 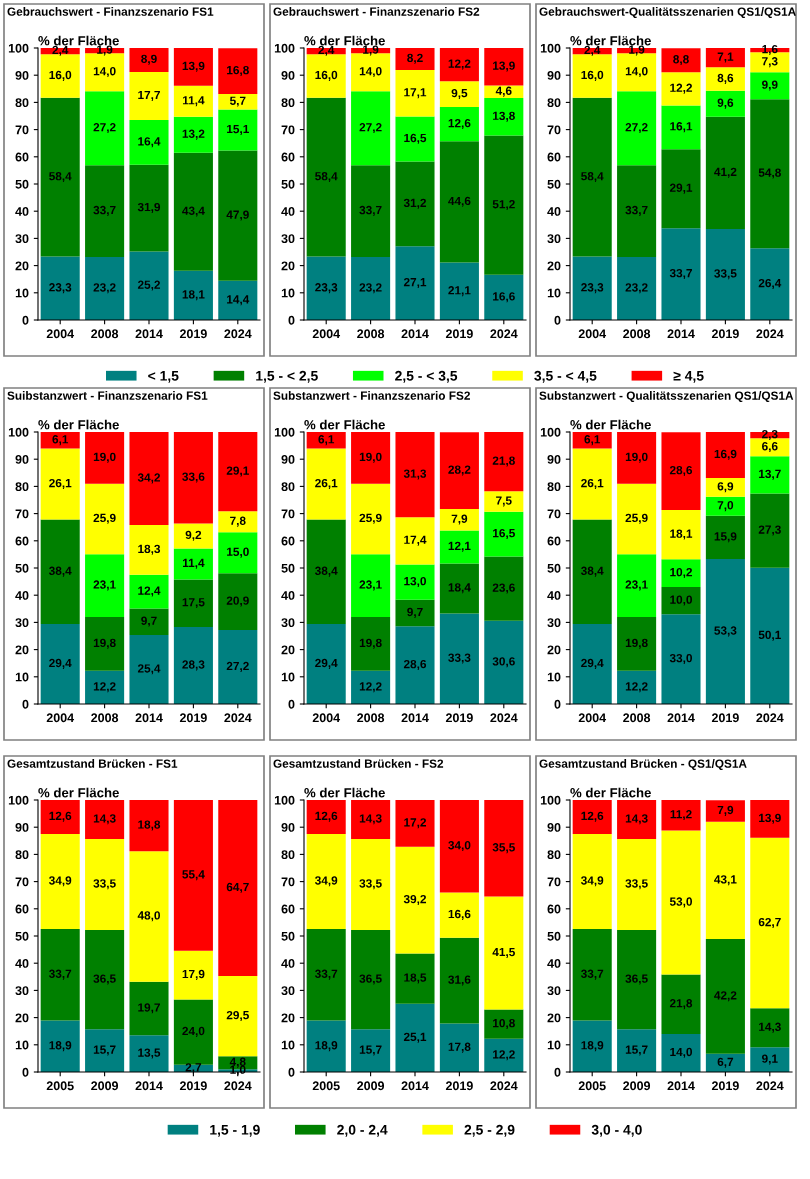 What do you see at coordinates (725, 1062) in the screenshot?
I see `data-label: 6,7` at bounding box center [725, 1062].